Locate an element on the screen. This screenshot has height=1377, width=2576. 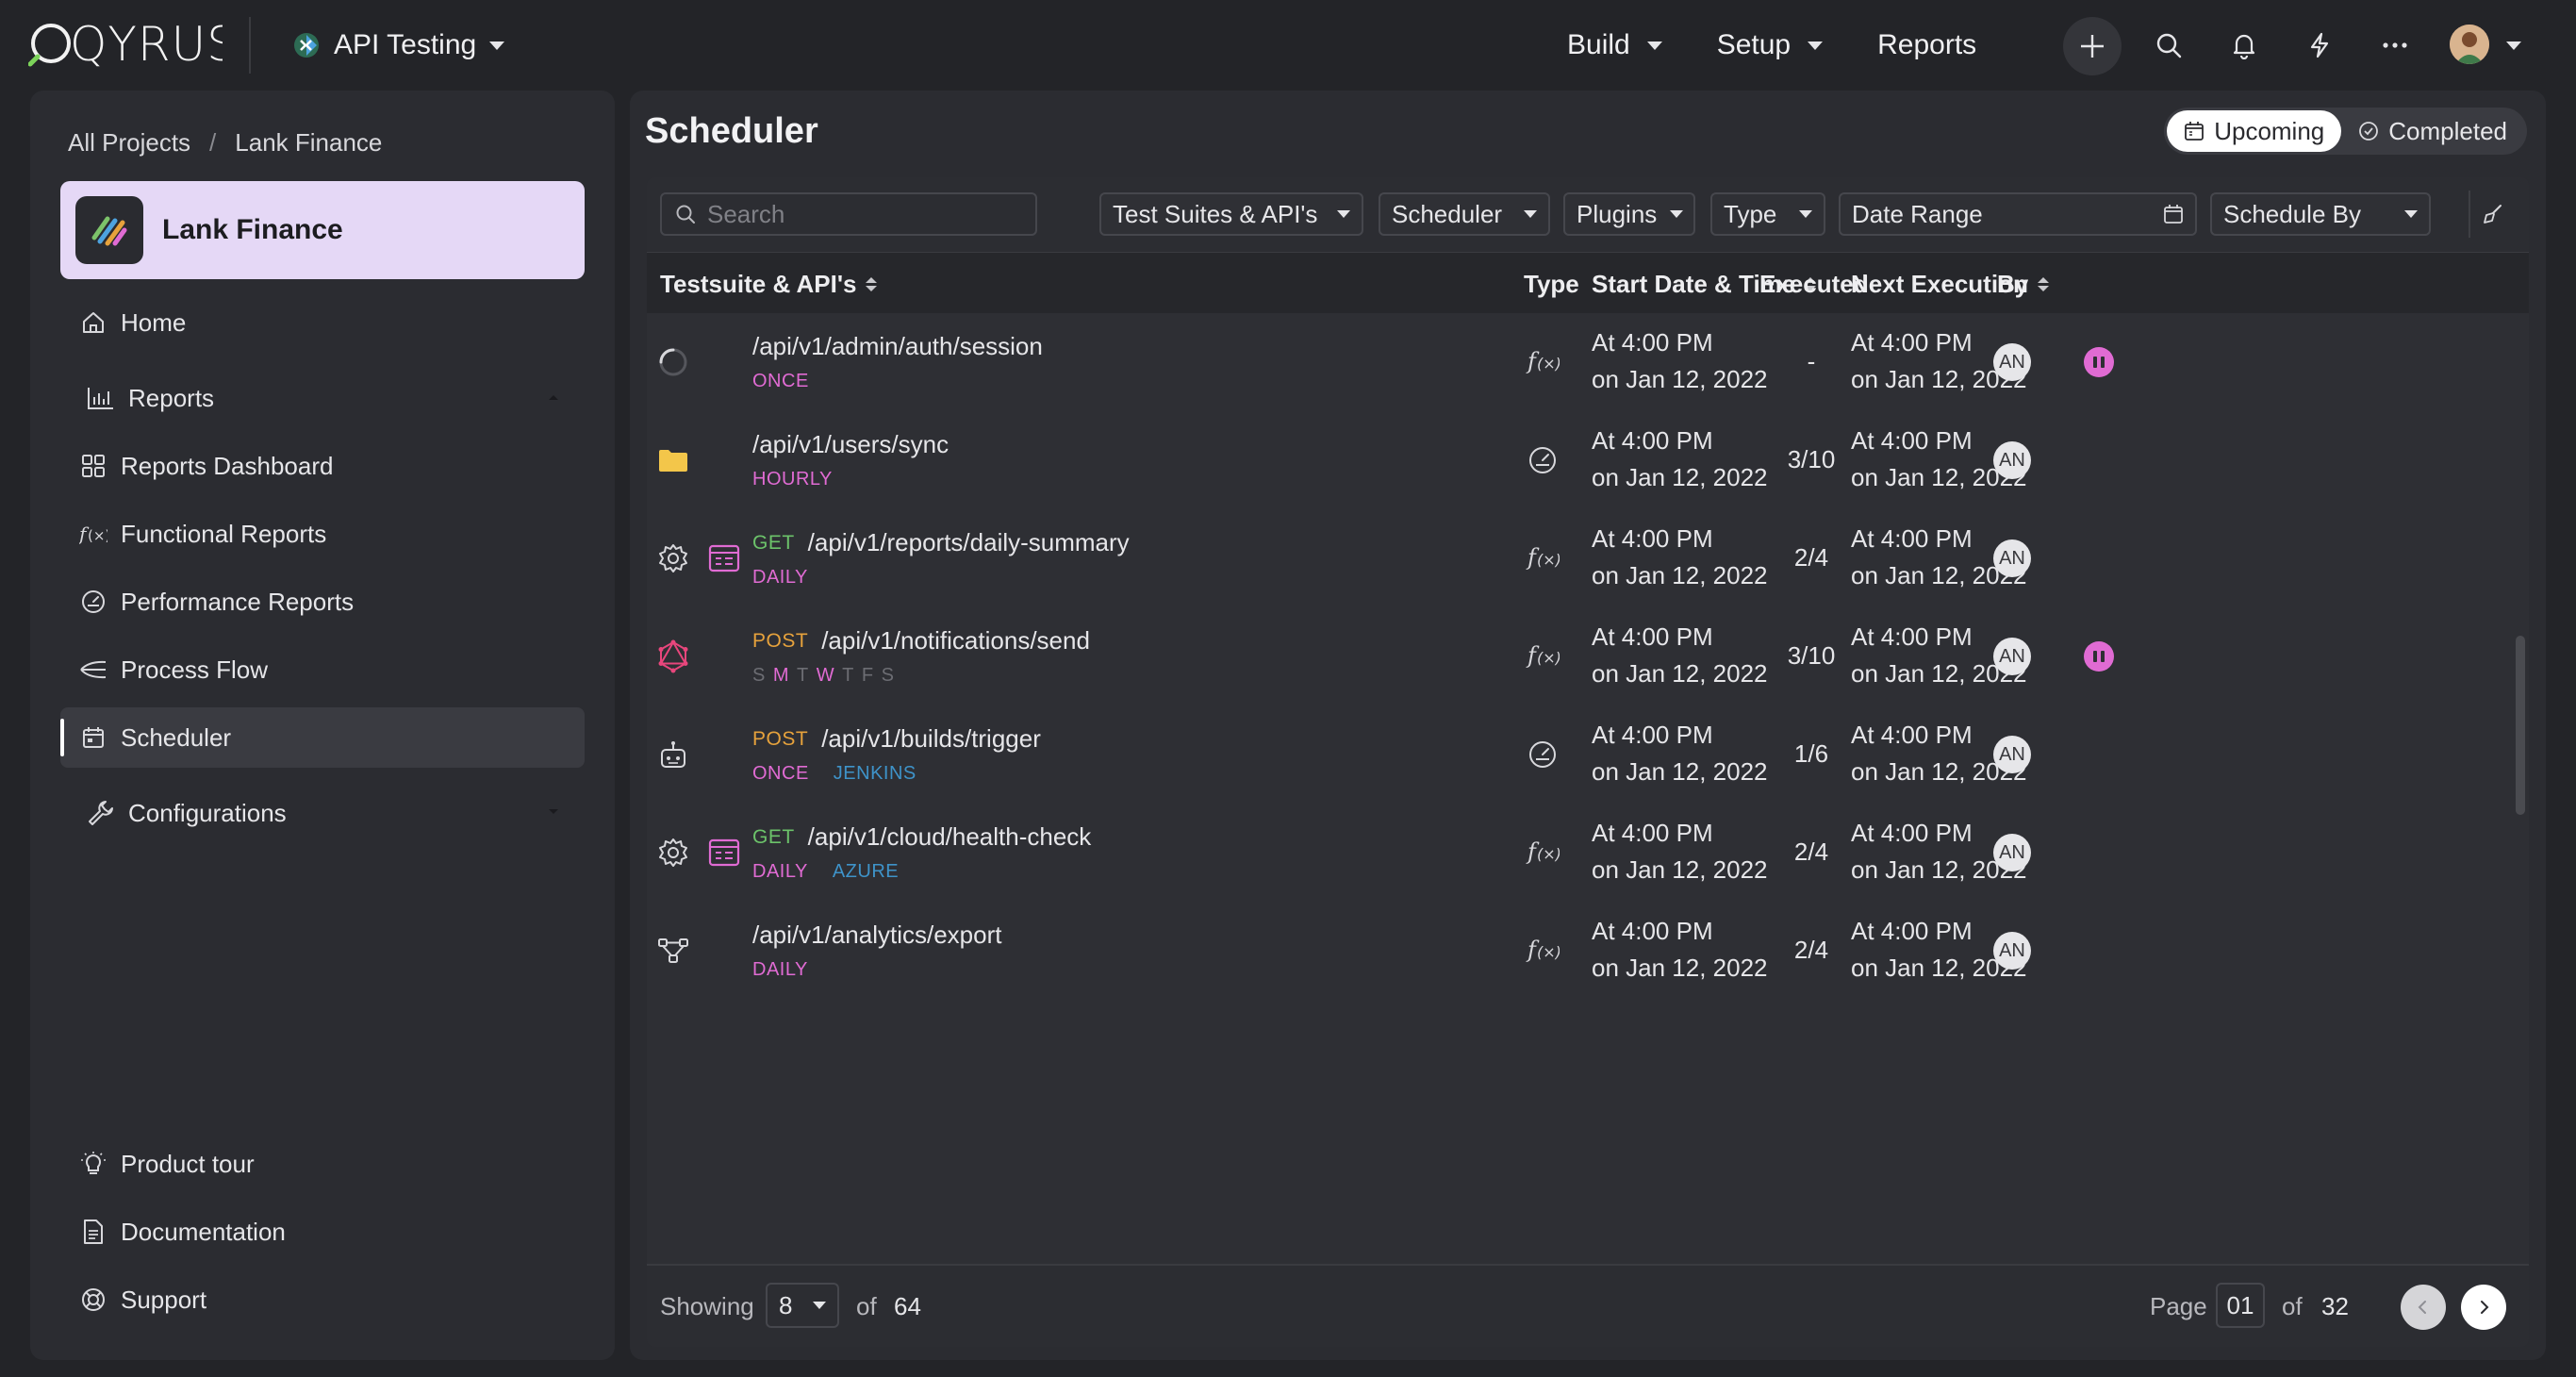
filter-test-suites: Test Suites & API's is located at coordinates (1231, 214).